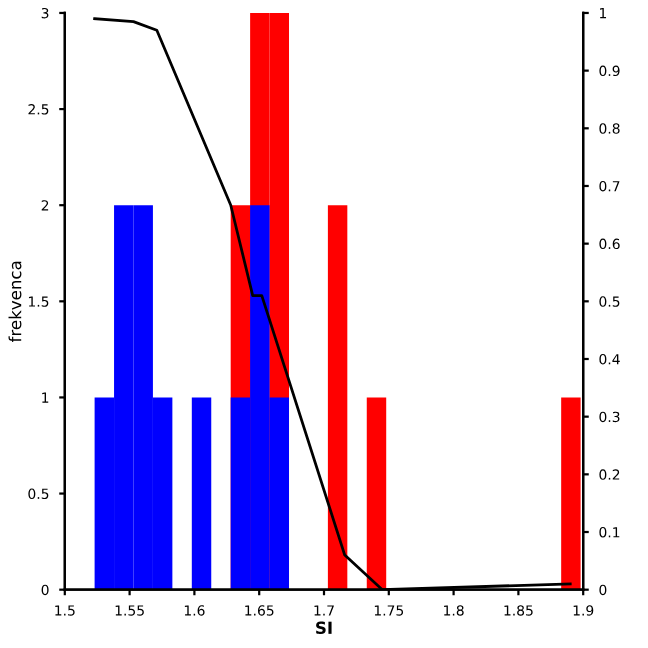  What do you see at coordinates (15, 302) in the screenshot?
I see `y-axis-title: frekvenca` at bounding box center [15, 302].